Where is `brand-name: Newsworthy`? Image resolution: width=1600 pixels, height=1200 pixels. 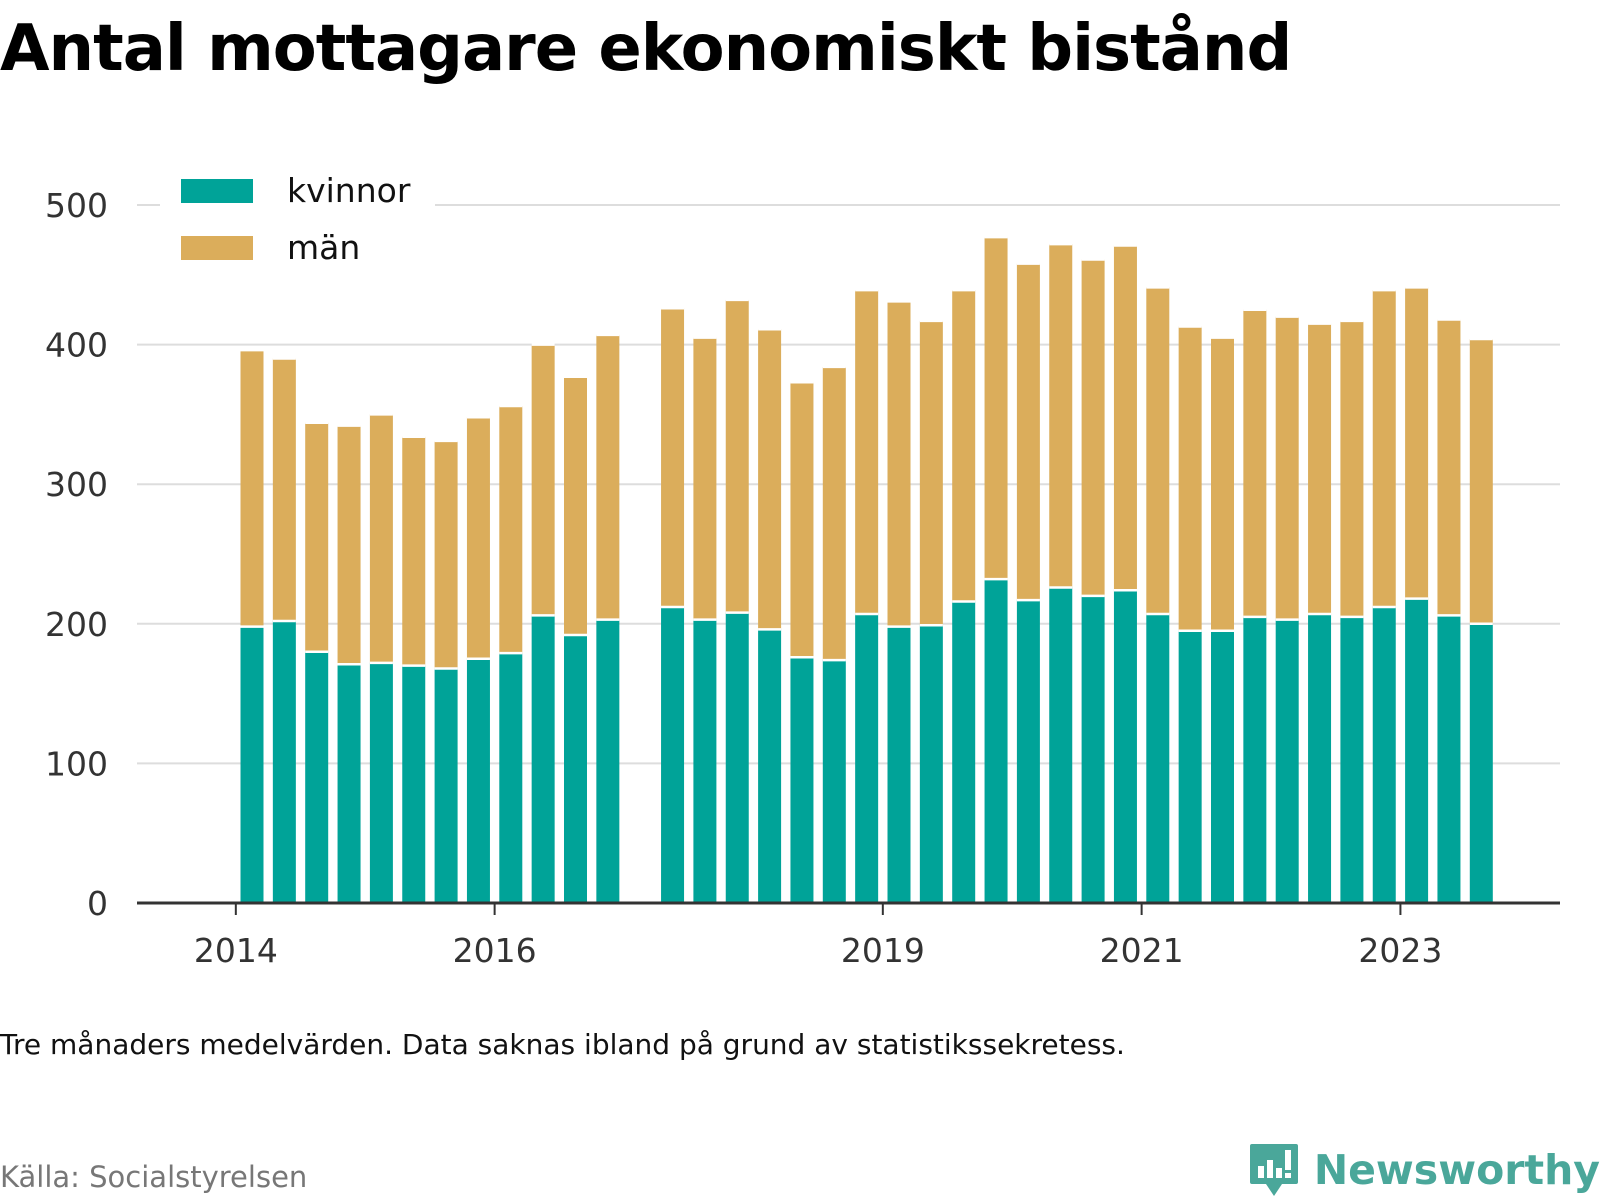 brand-name: Newsworthy is located at coordinates (1456, 1170).